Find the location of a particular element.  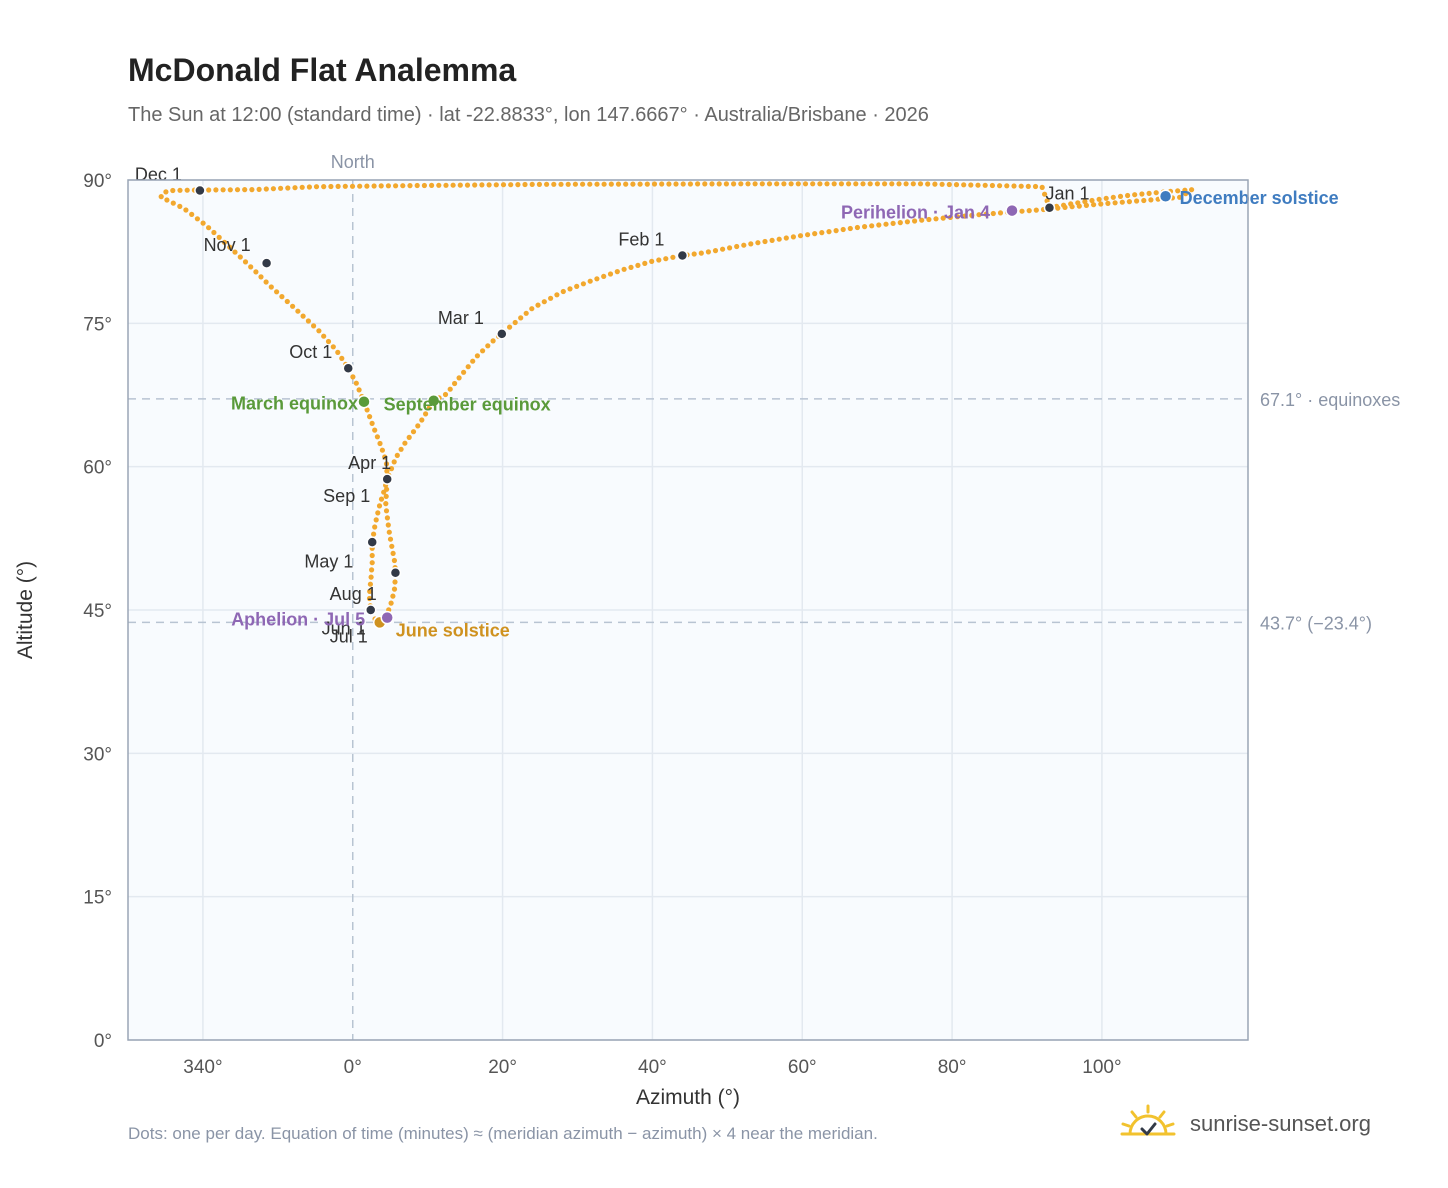

meridian-label: North is located at coordinates (353, 162).